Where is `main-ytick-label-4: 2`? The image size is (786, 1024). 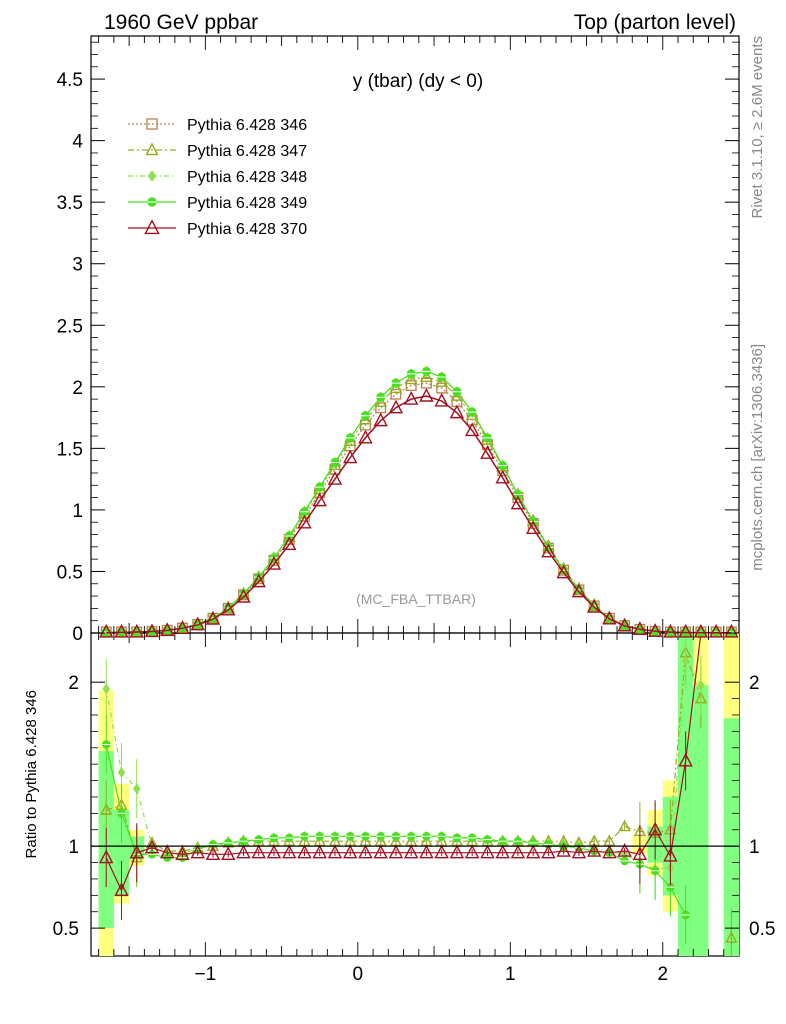 main-ytick-label-4: 2 is located at coordinates (77, 388).